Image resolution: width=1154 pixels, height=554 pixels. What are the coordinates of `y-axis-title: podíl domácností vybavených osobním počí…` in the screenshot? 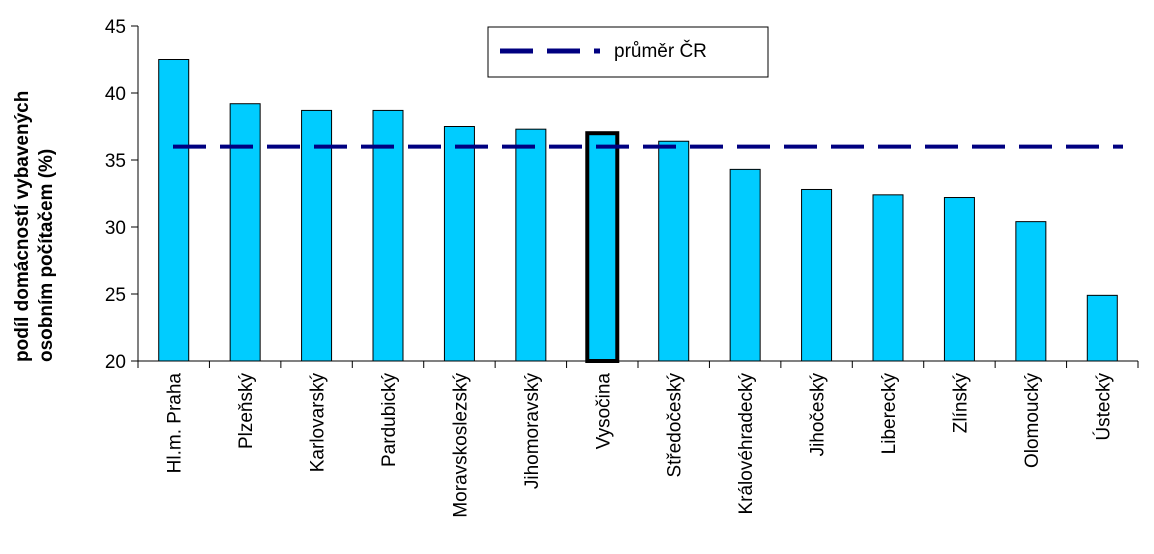 It's located at (34, 226).